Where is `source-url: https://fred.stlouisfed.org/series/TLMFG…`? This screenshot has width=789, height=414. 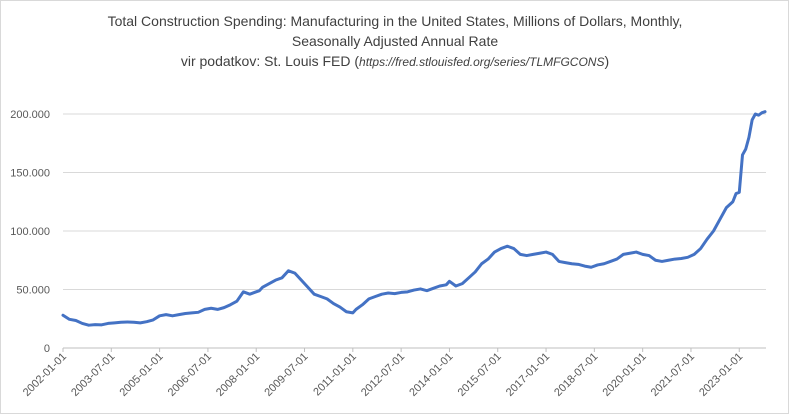
source-url: https://fred.stlouisfed.org/series/TLMFG… is located at coordinates (481, 62).